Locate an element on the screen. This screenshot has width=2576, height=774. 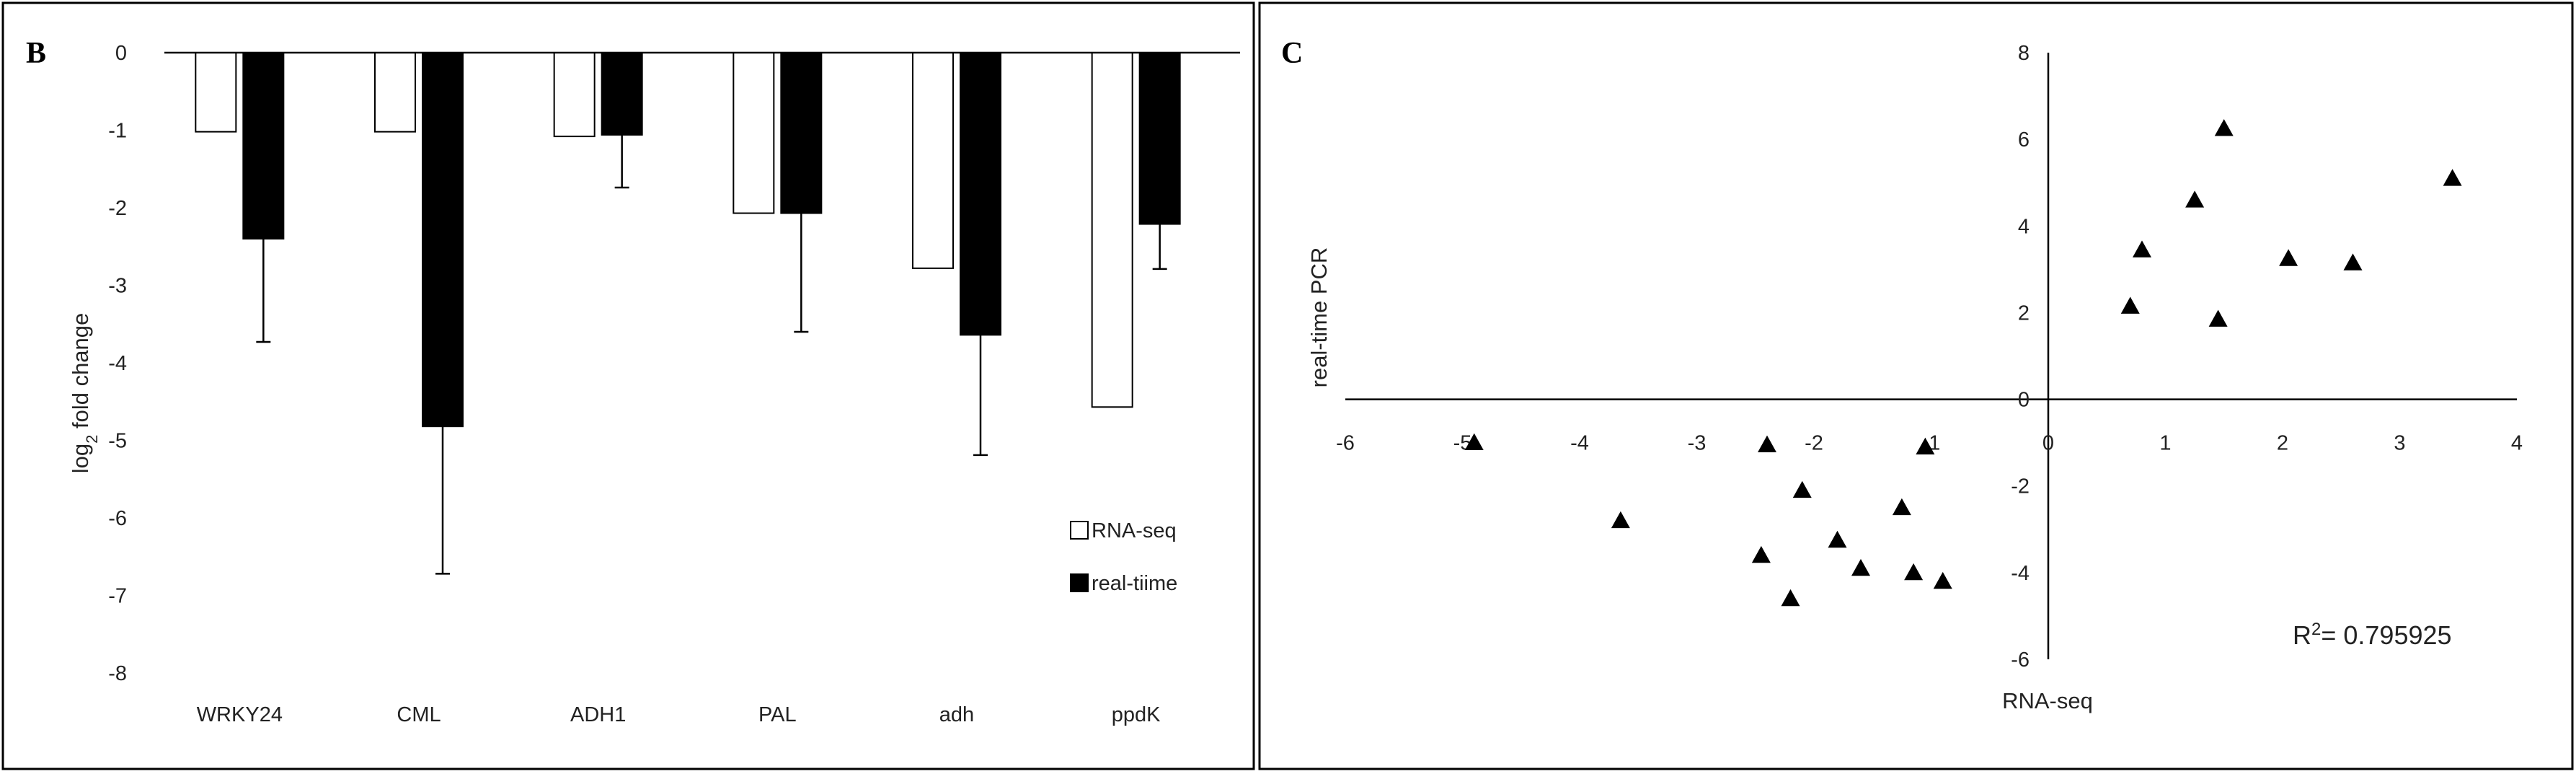
panel-b-category-label: WRKY24 is located at coordinates (240, 714).